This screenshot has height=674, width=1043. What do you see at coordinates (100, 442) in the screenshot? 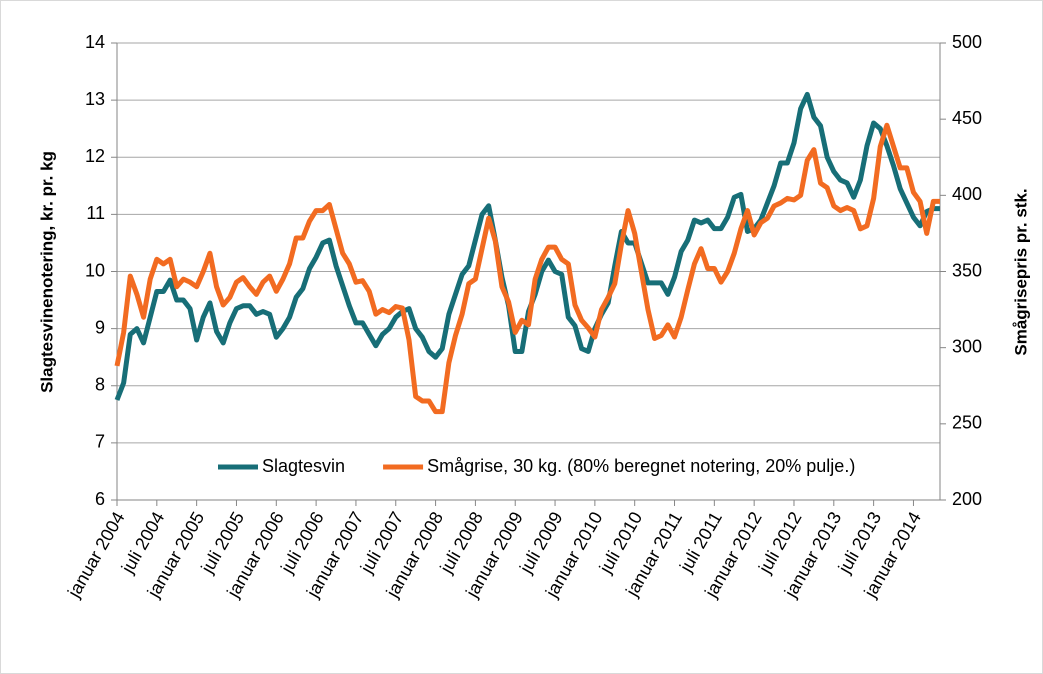
I see `y-tick-label: 7` at bounding box center [100, 442].